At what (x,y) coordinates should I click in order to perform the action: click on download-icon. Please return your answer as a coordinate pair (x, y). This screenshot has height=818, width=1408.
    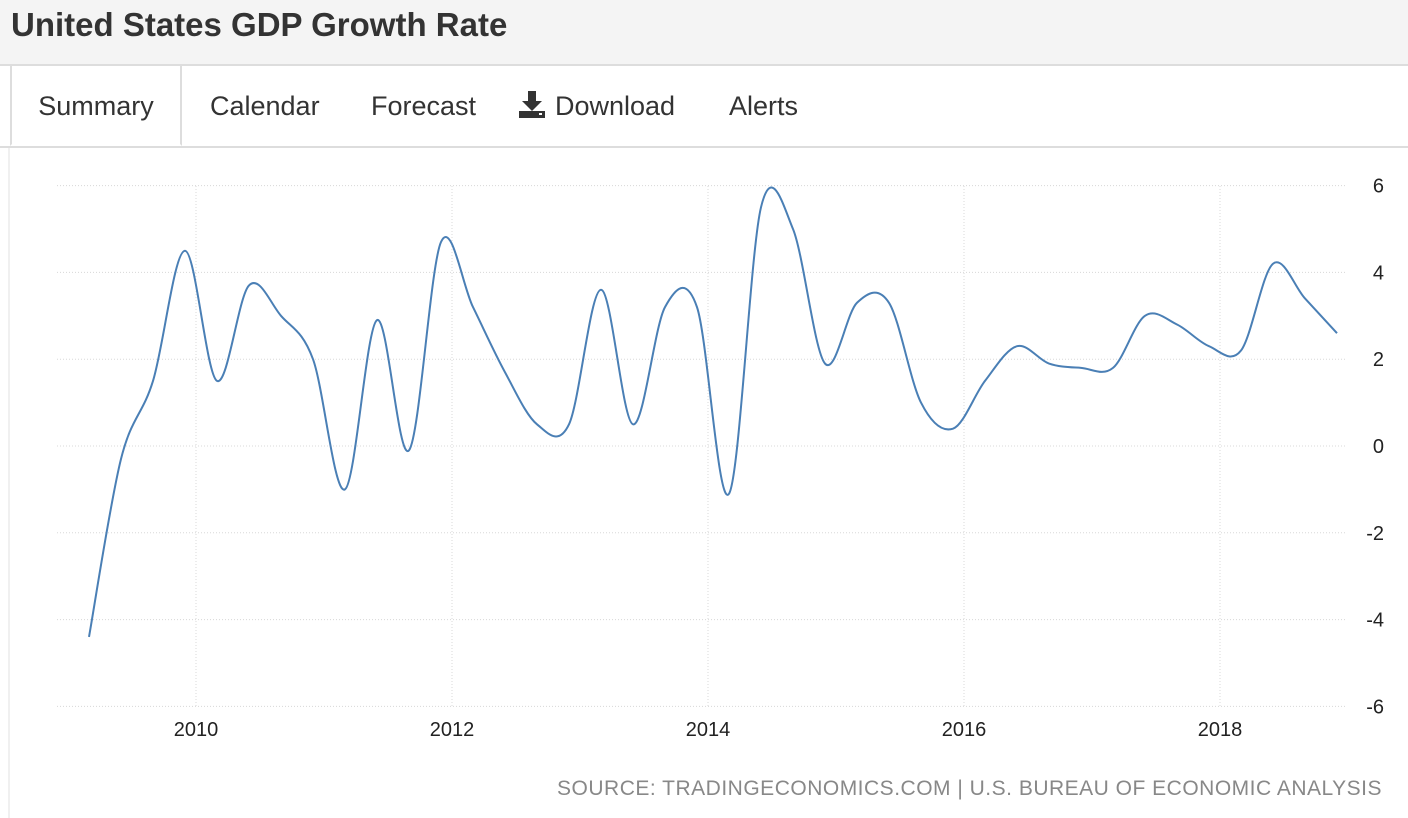
    Looking at the image, I should click on (532, 104).